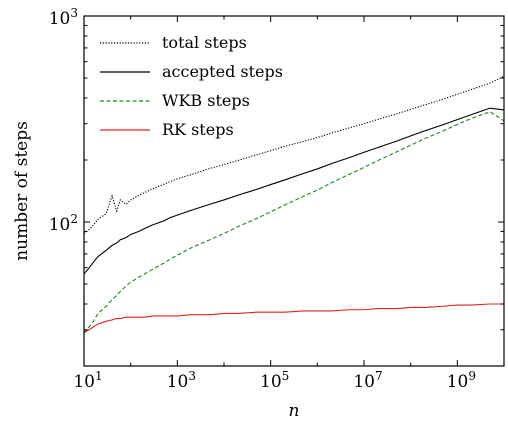 The image size is (508, 423). What do you see at coordinates (198, 129) in the screenshot?
I see `legend-label-rk-steps: RK steps` at bounding box center [198, 129].